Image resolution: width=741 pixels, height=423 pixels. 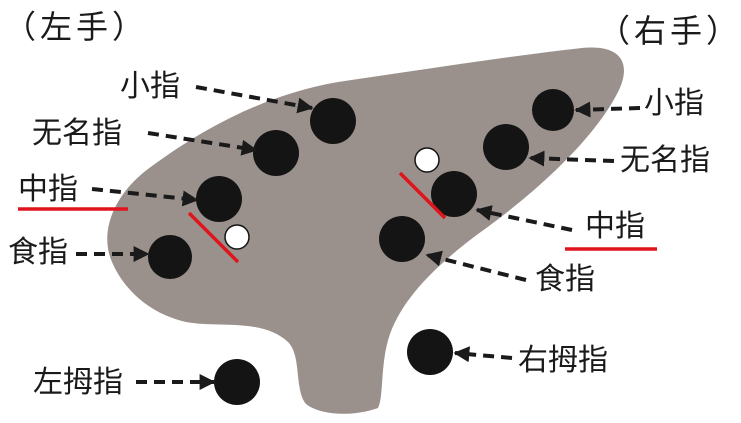 I want to click on right-half-hole-mark, so click(x=422, y=195).